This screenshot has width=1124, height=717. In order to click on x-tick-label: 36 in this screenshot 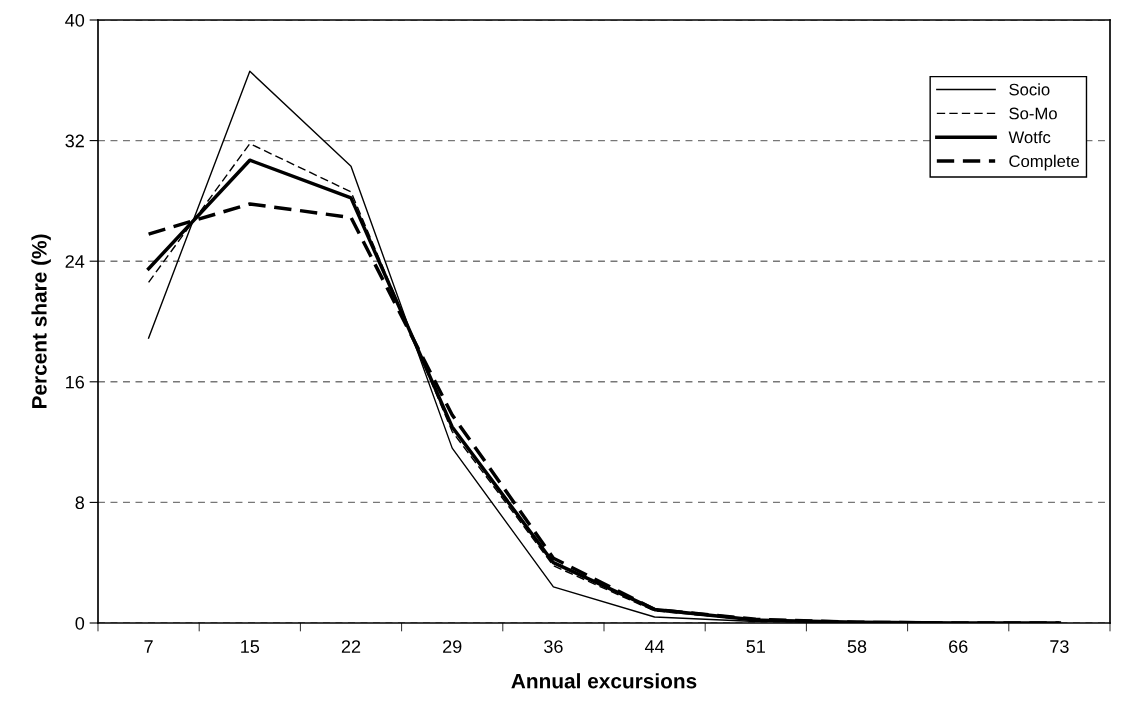, I will do `click(553, 646)`.